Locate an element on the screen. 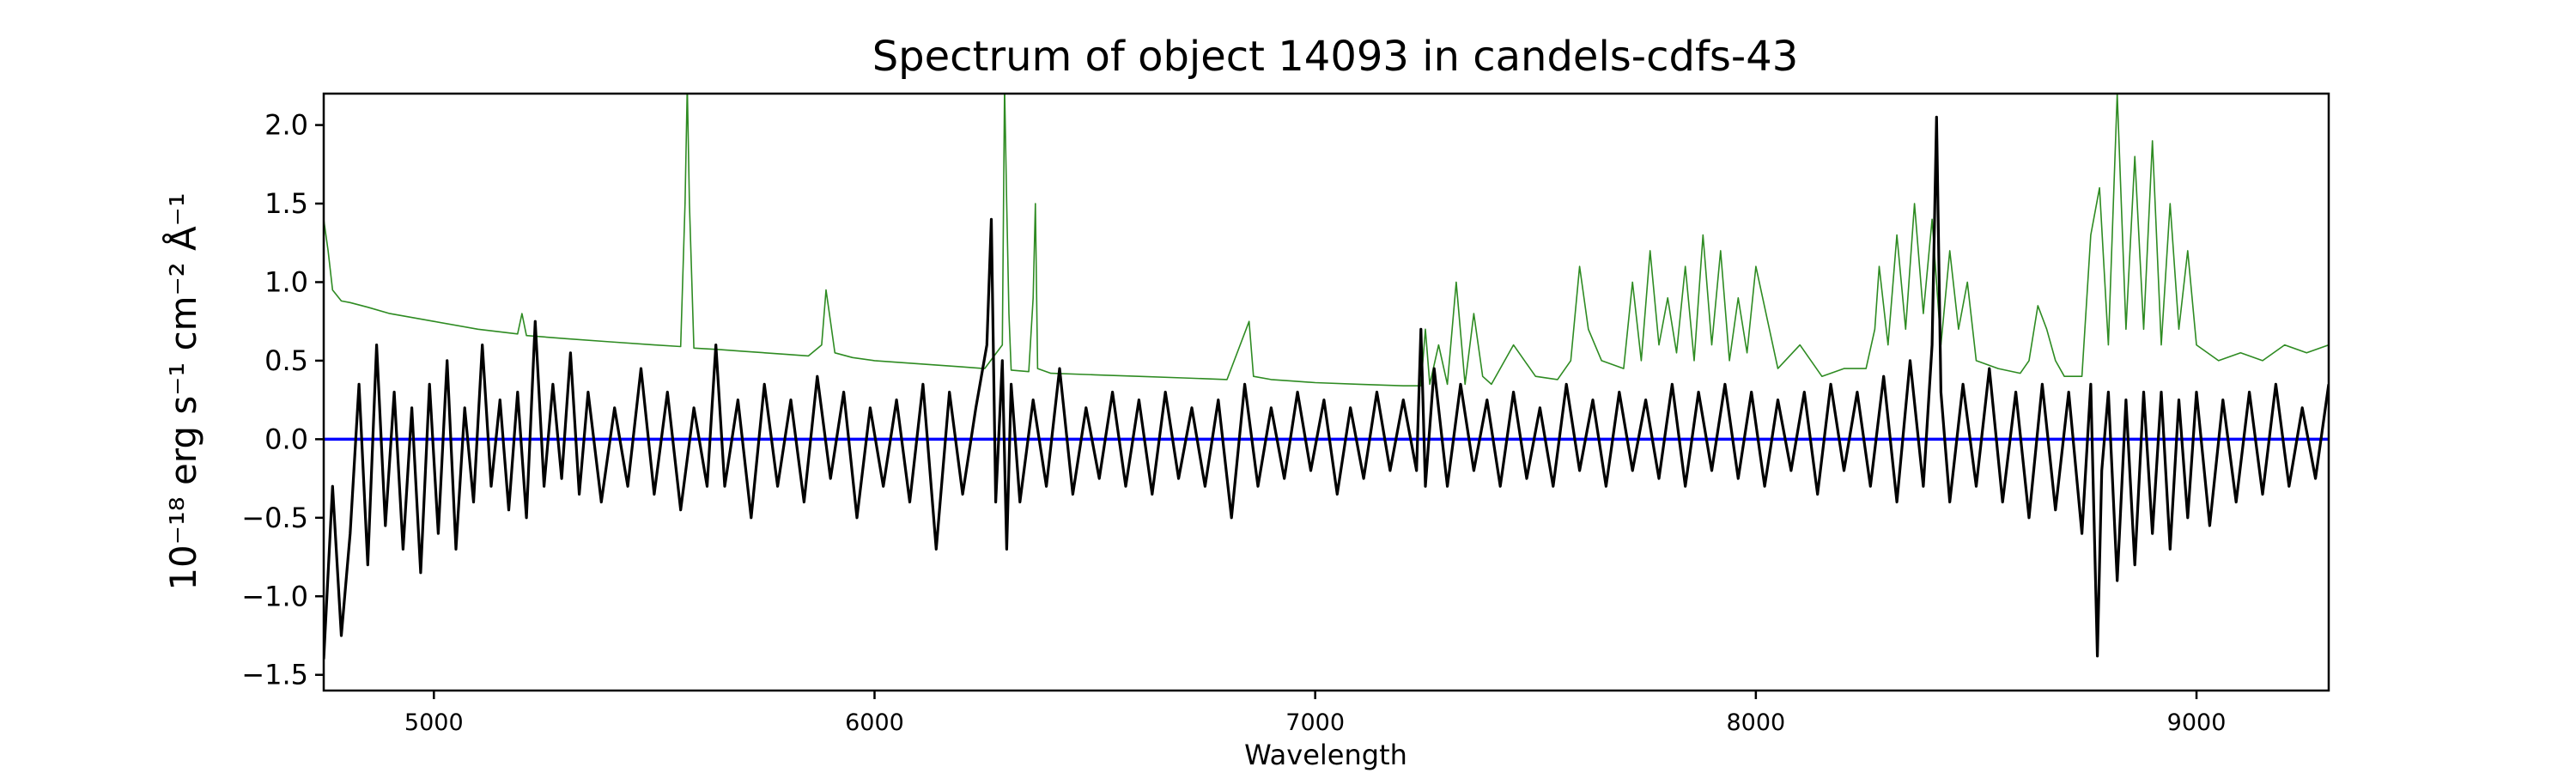  y-axis-label: 10⁻¹⁸ erg s⁻¹ cm⁻² Å⁻¹ is located at coordinates (182, 391).